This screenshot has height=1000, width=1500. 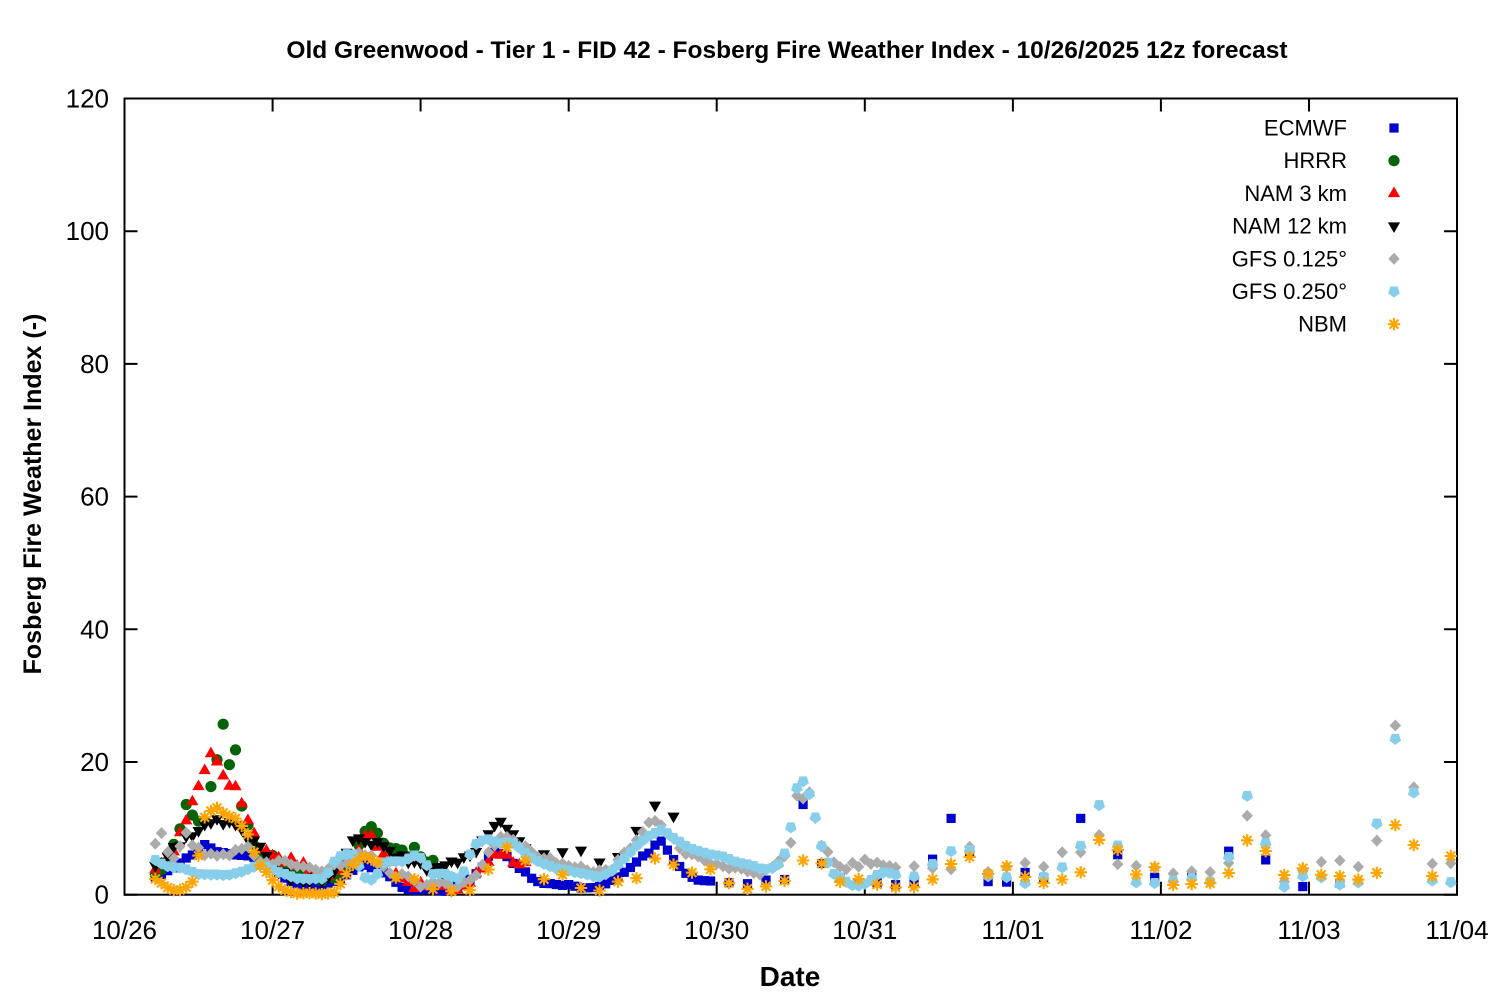 What do you see at coordinates (1295, 193) in the screenshot?
I see `svg-text: NAM 3 km` at bounding box center [1295, 193].